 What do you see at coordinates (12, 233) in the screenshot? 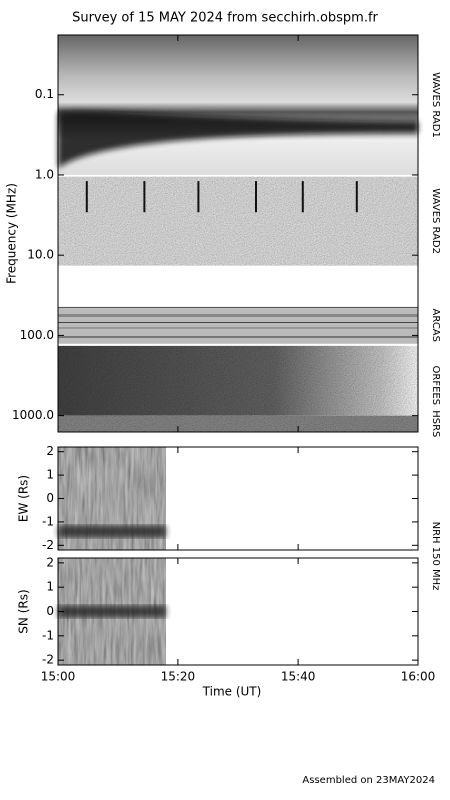
I see `y-axis-label: Frequency (MHz)` at bounding box center [12, 233].